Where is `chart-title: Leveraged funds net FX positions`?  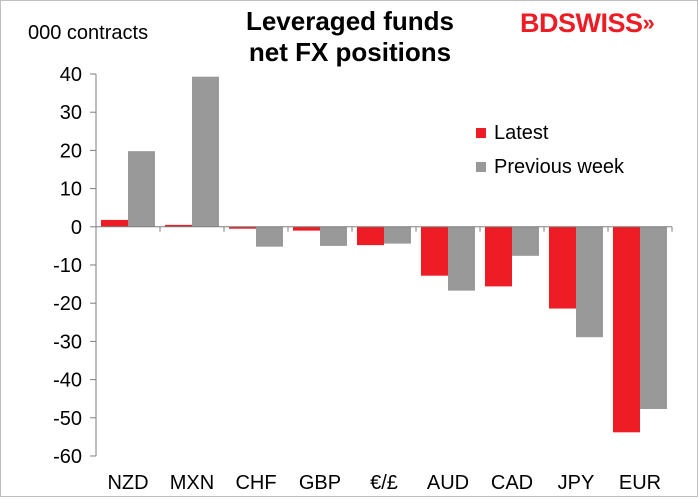 chart-title: Leveraged funds net FX positions is located at coordinates (350, 37).